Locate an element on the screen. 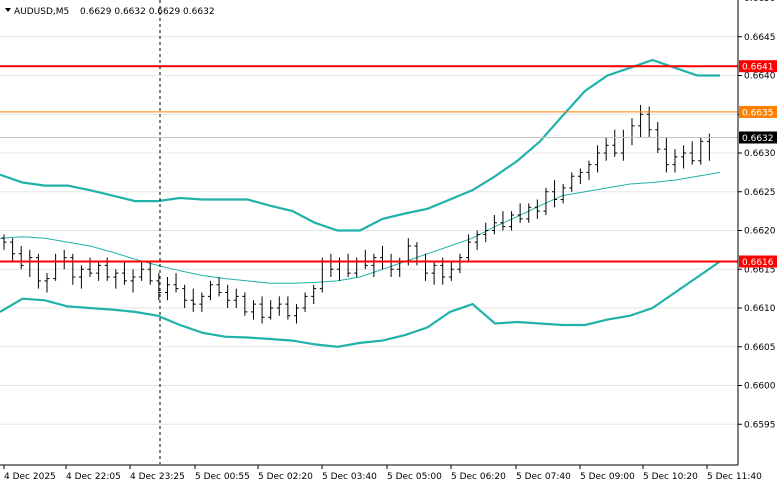 Image resolution: width=781 pixels, height=493 pixels. price-tick-label: 0.6630 is located at coordinates (760, 154).